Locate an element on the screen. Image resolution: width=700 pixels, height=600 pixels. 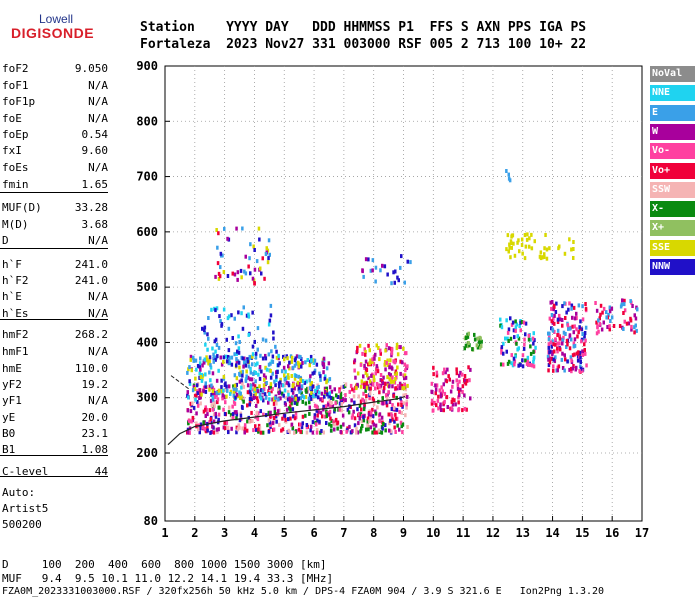
param-value: 23.1 is located at coordinates (95, 433).